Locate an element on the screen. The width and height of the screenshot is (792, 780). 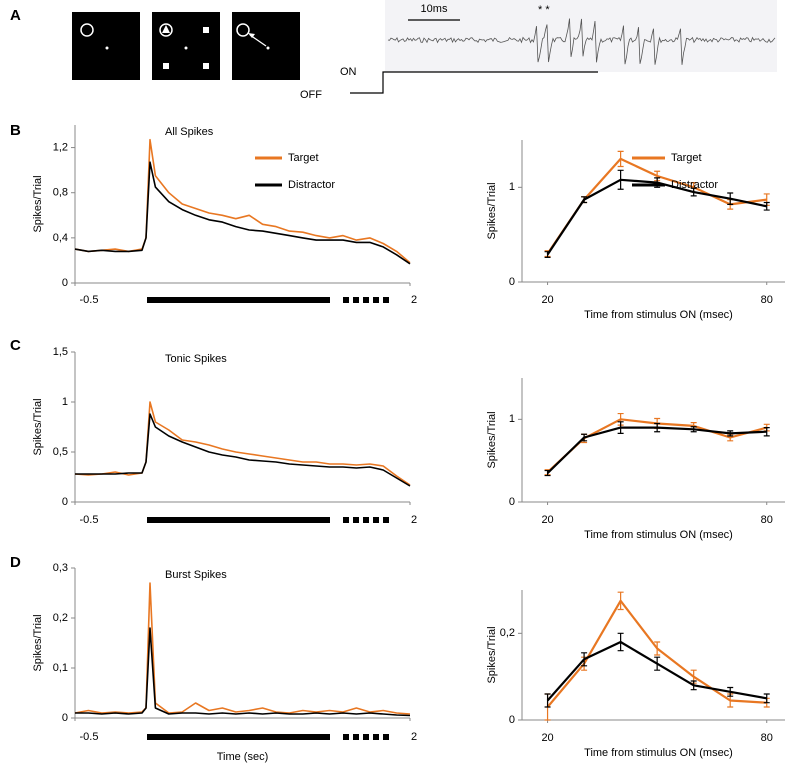
legend-label: Target is located at coordinates (303, 158).